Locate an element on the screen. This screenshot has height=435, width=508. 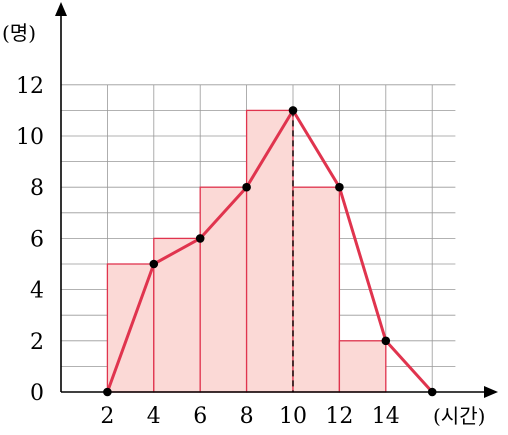
x-tick-label: 8 is located at coordinates (247, 416).